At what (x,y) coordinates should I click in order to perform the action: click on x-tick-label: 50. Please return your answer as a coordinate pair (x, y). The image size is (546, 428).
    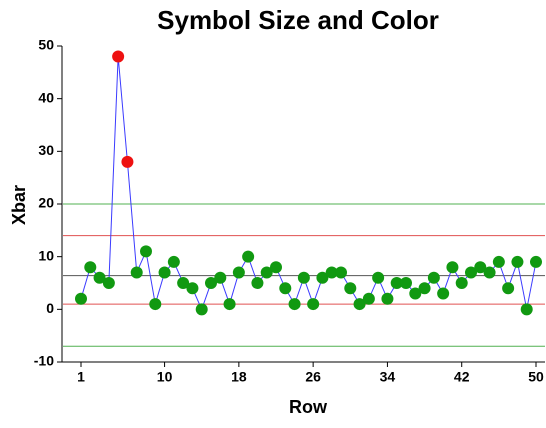
    Looking at the image, I should click on (536, 377).